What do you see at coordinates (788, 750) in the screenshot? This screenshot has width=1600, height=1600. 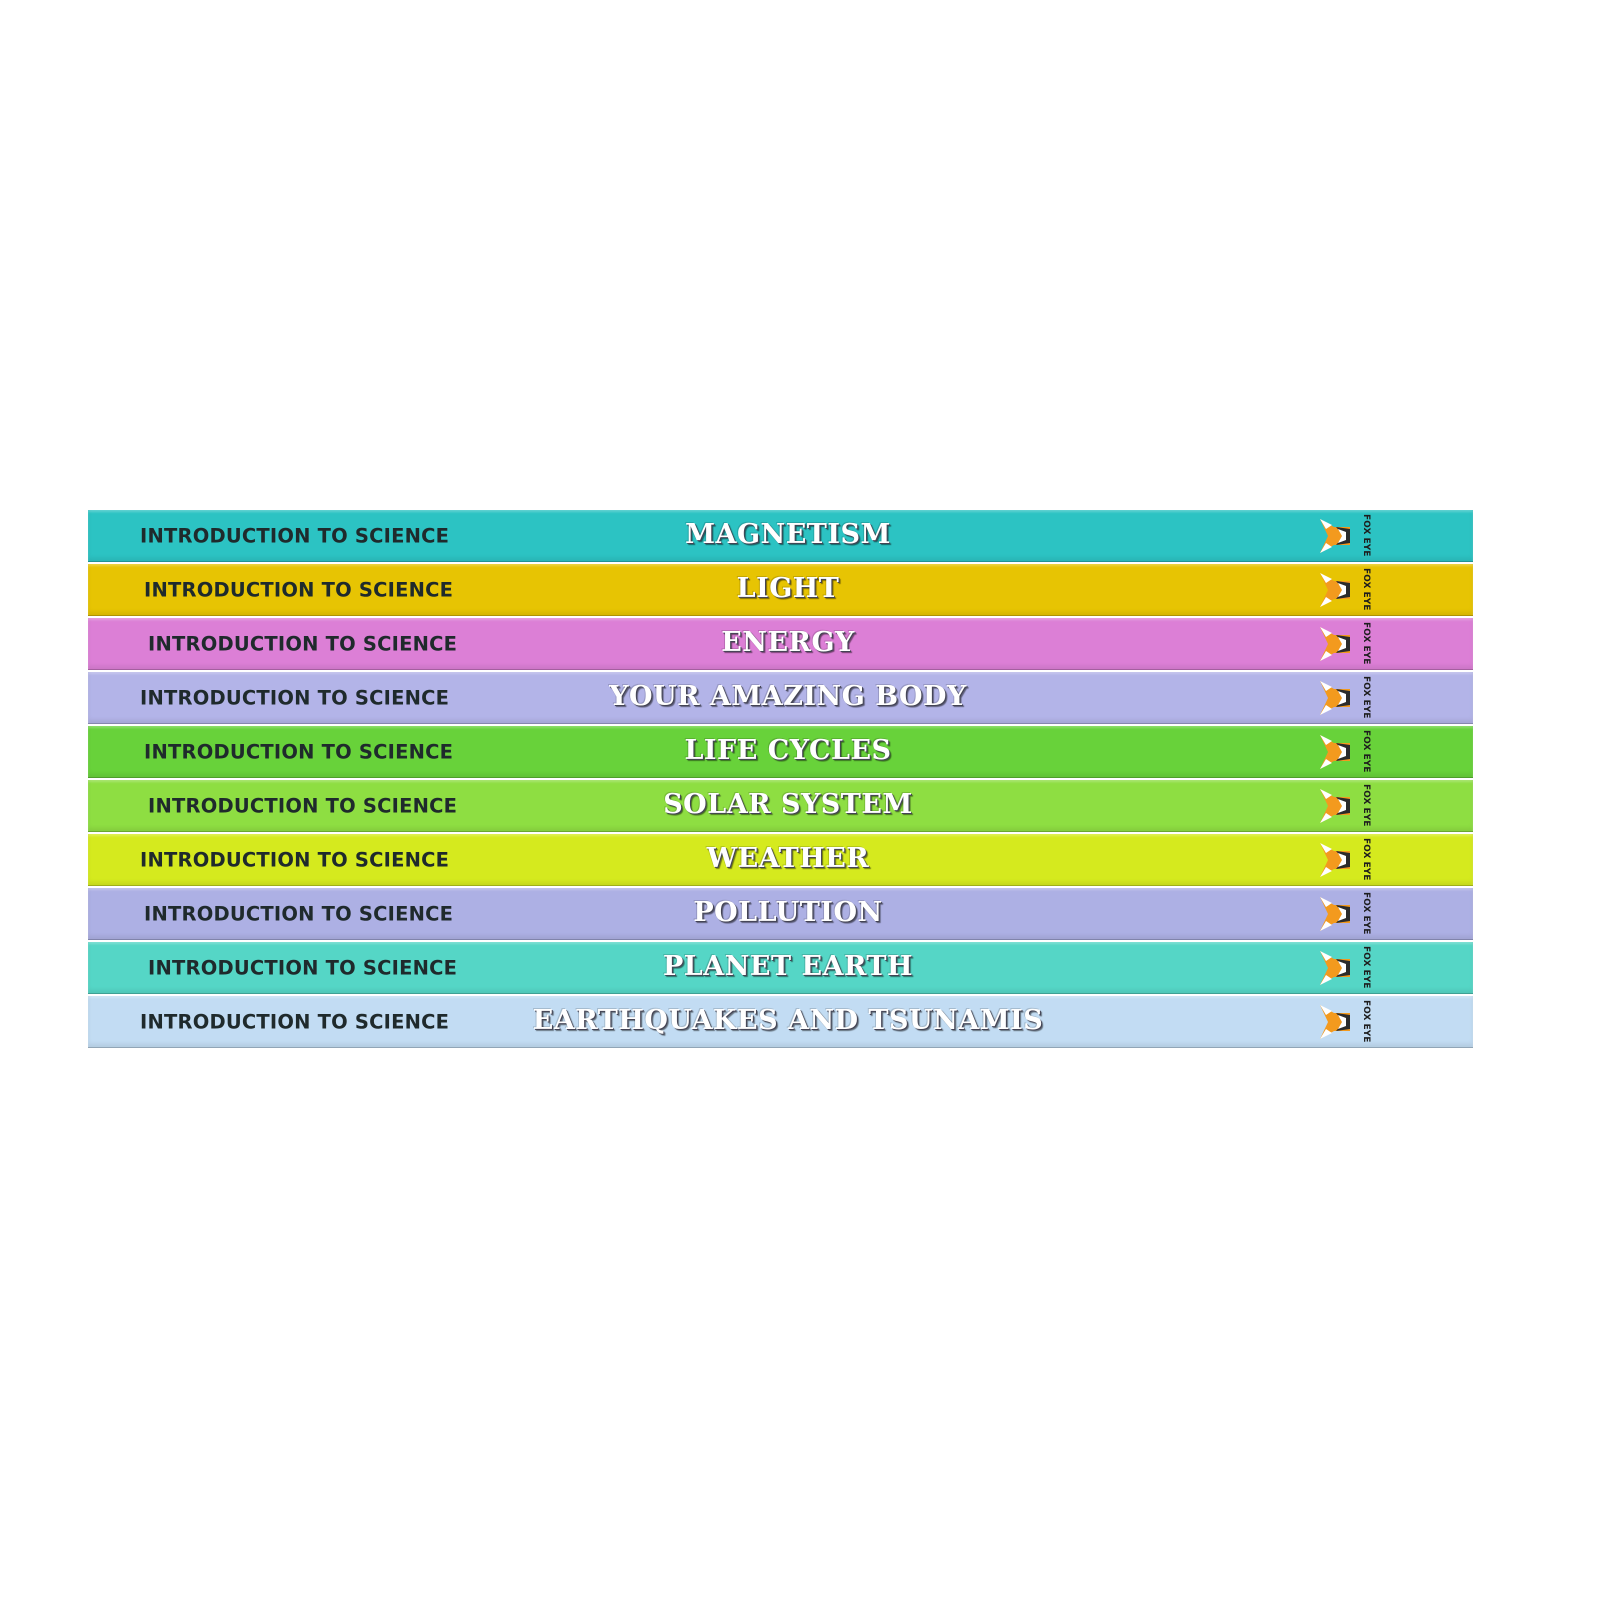 I see `book-title: LIFE CYCLES` at bounding box center [788, 750].